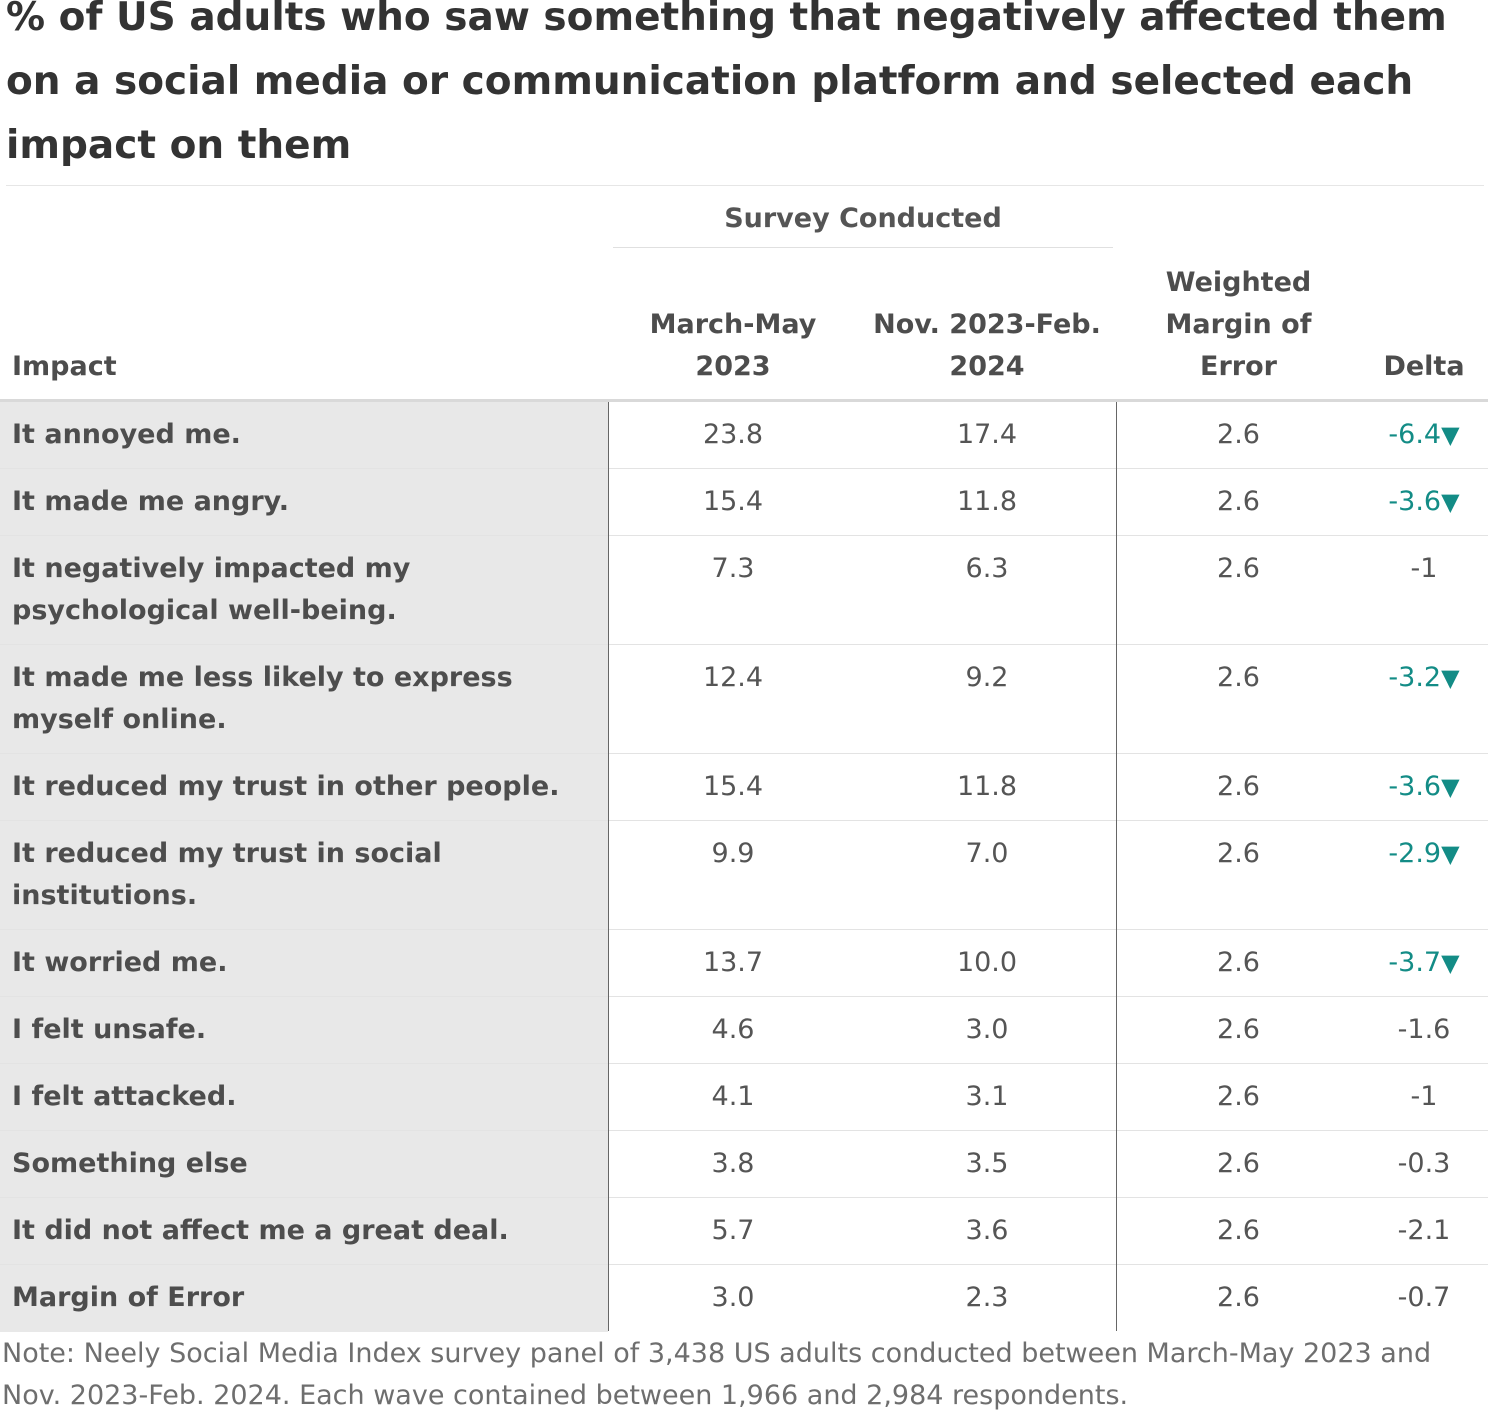  What do you see at coordinates (733, 1029) in the screenshot?
I see `value-march-may-2023: 4.6` at bounding box center [733, 1029].